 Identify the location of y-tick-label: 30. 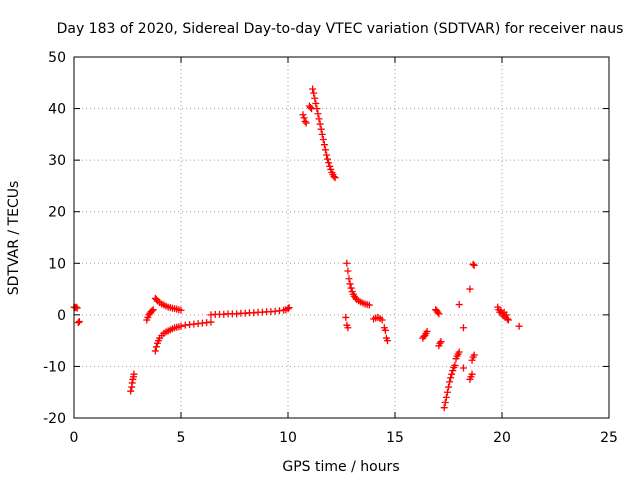
(57, 161).